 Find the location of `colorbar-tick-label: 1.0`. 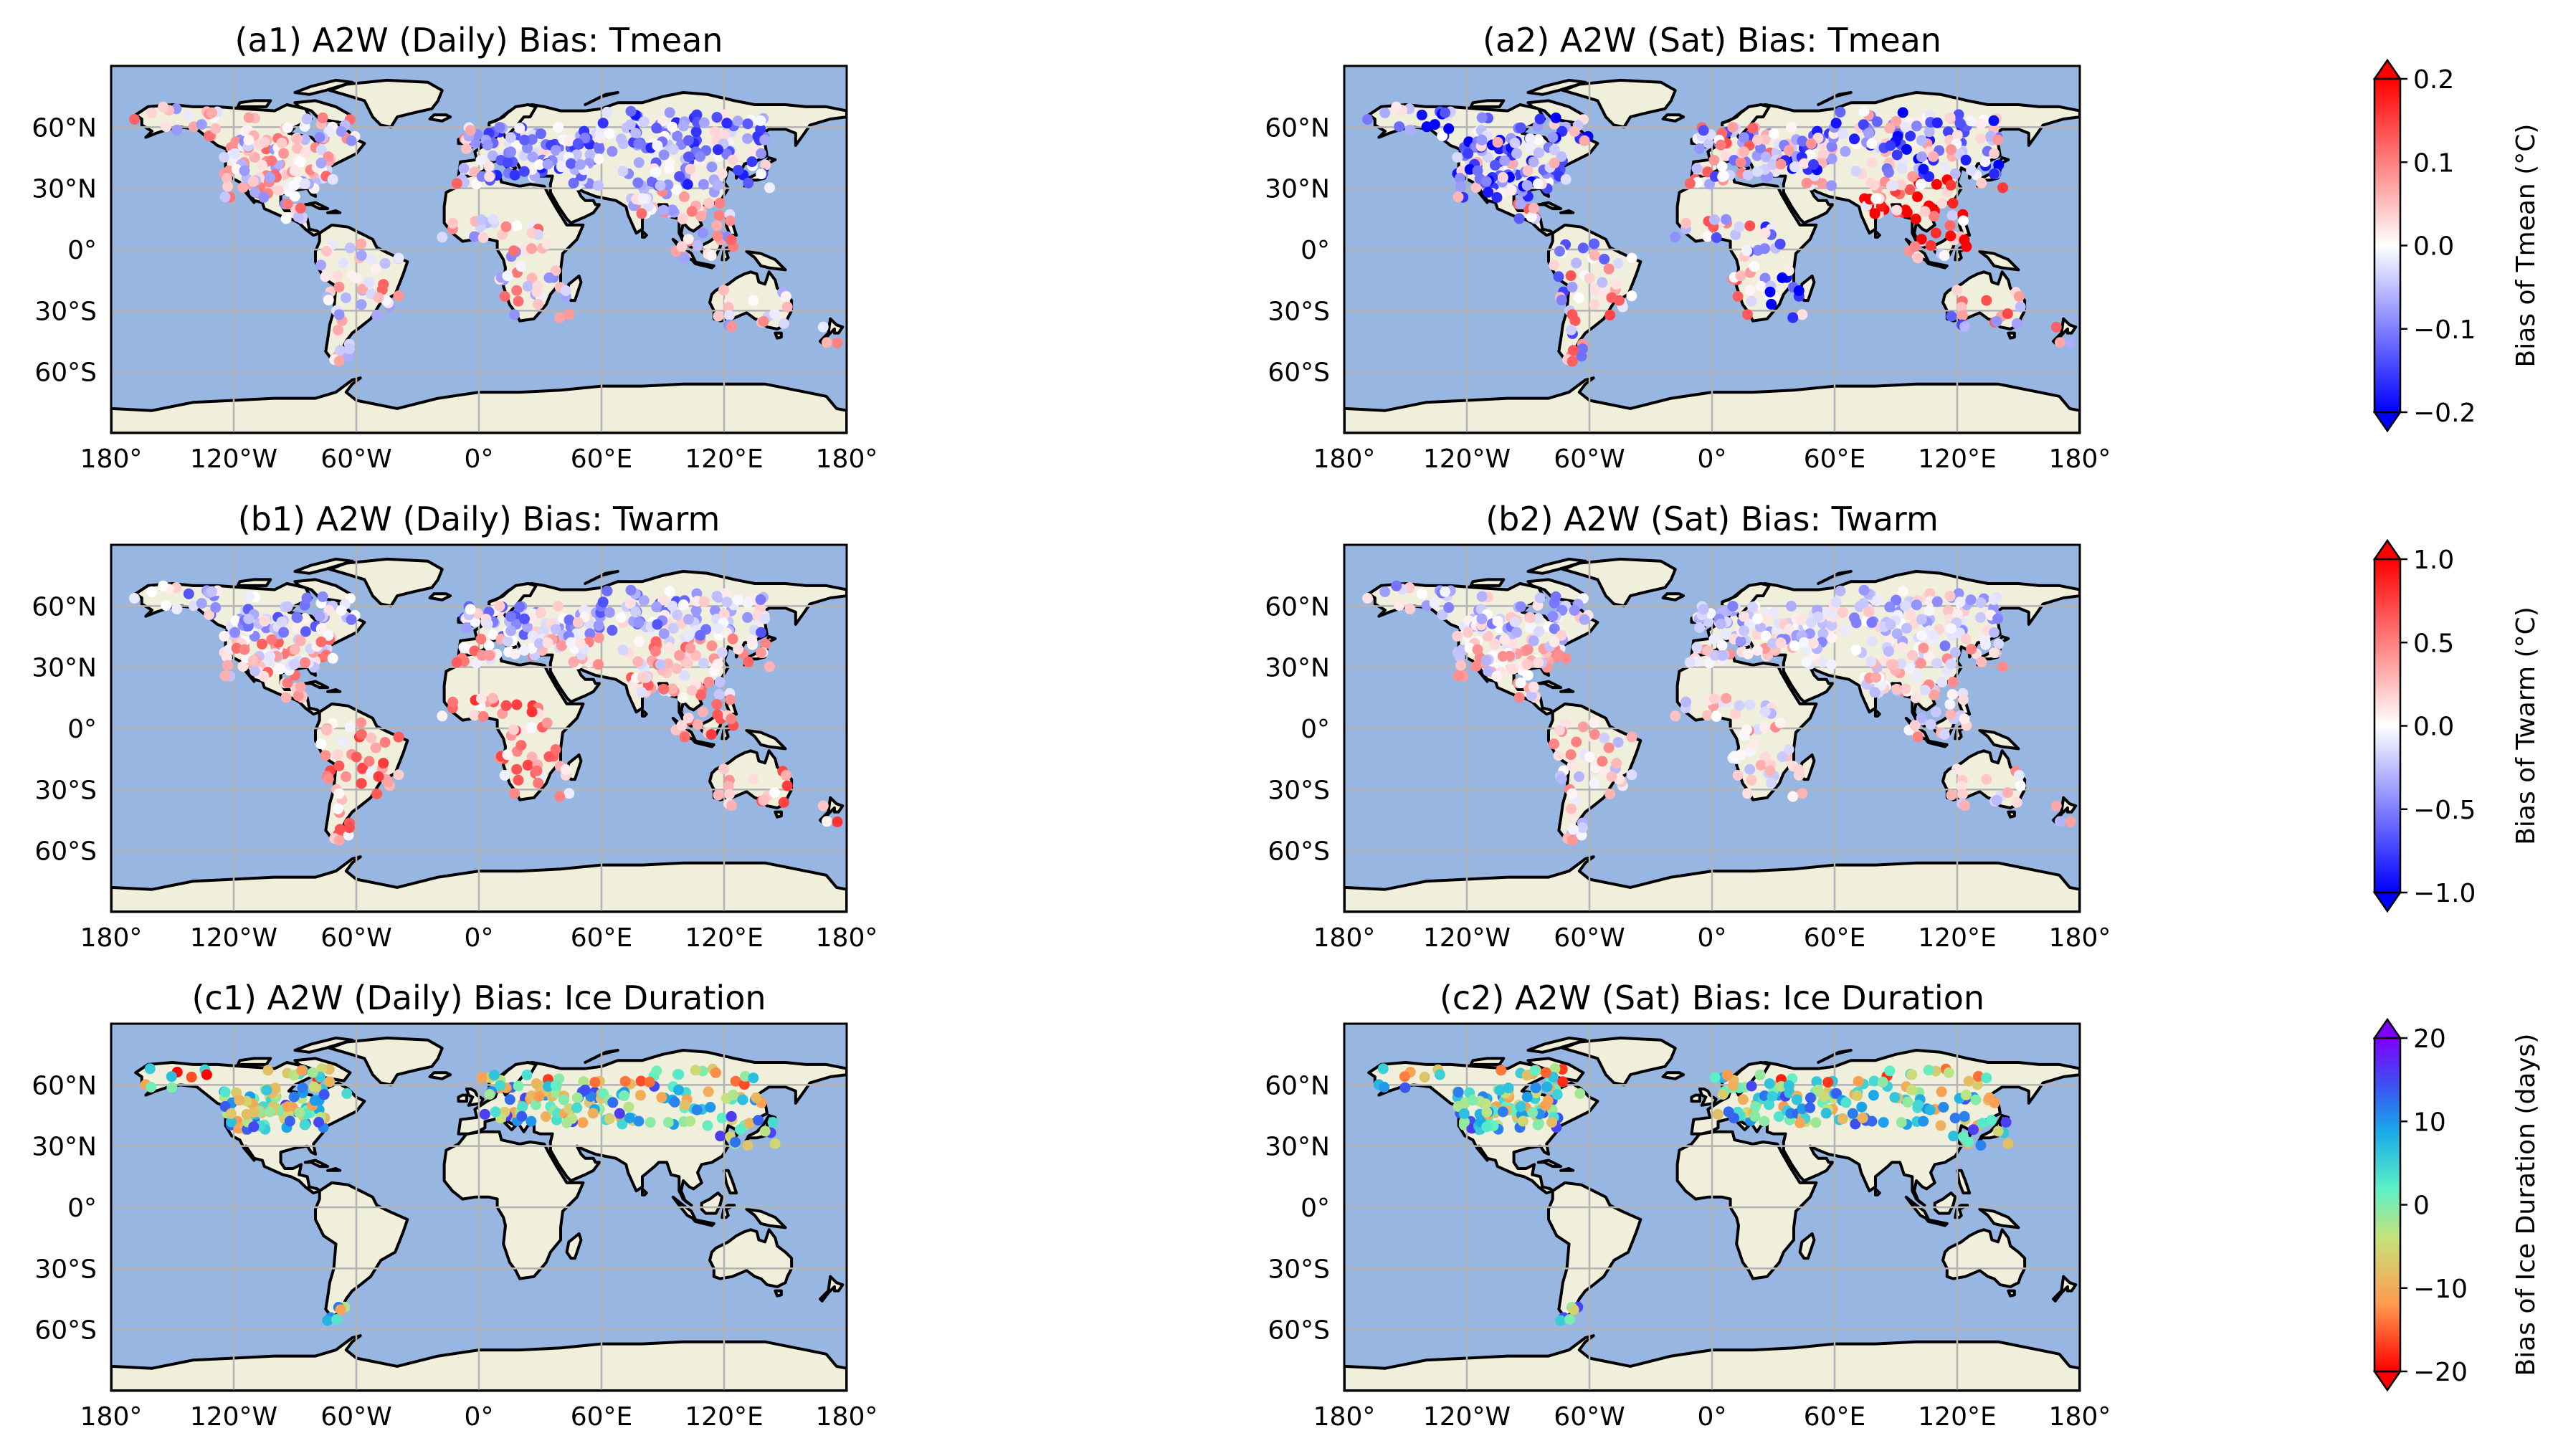

colorbar-tick-label: 1.0 is located at coordinates (2433, 560).